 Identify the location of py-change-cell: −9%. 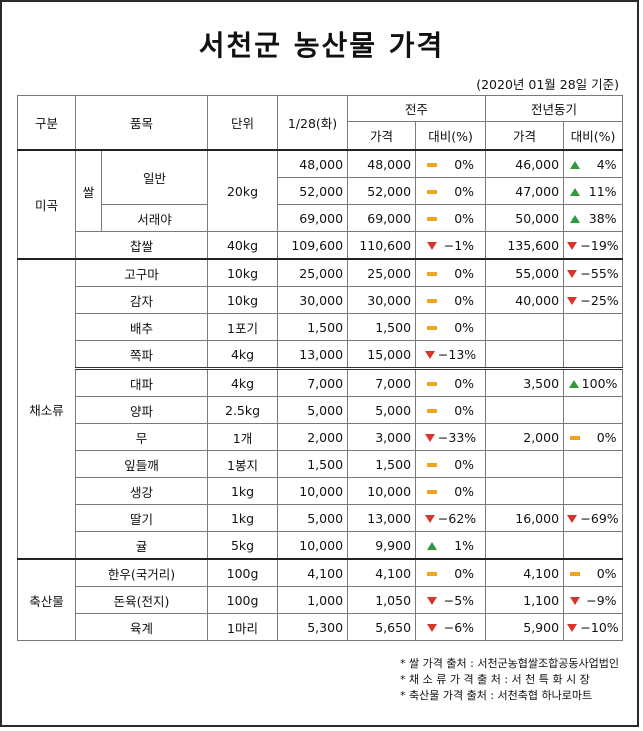
(593, 600).